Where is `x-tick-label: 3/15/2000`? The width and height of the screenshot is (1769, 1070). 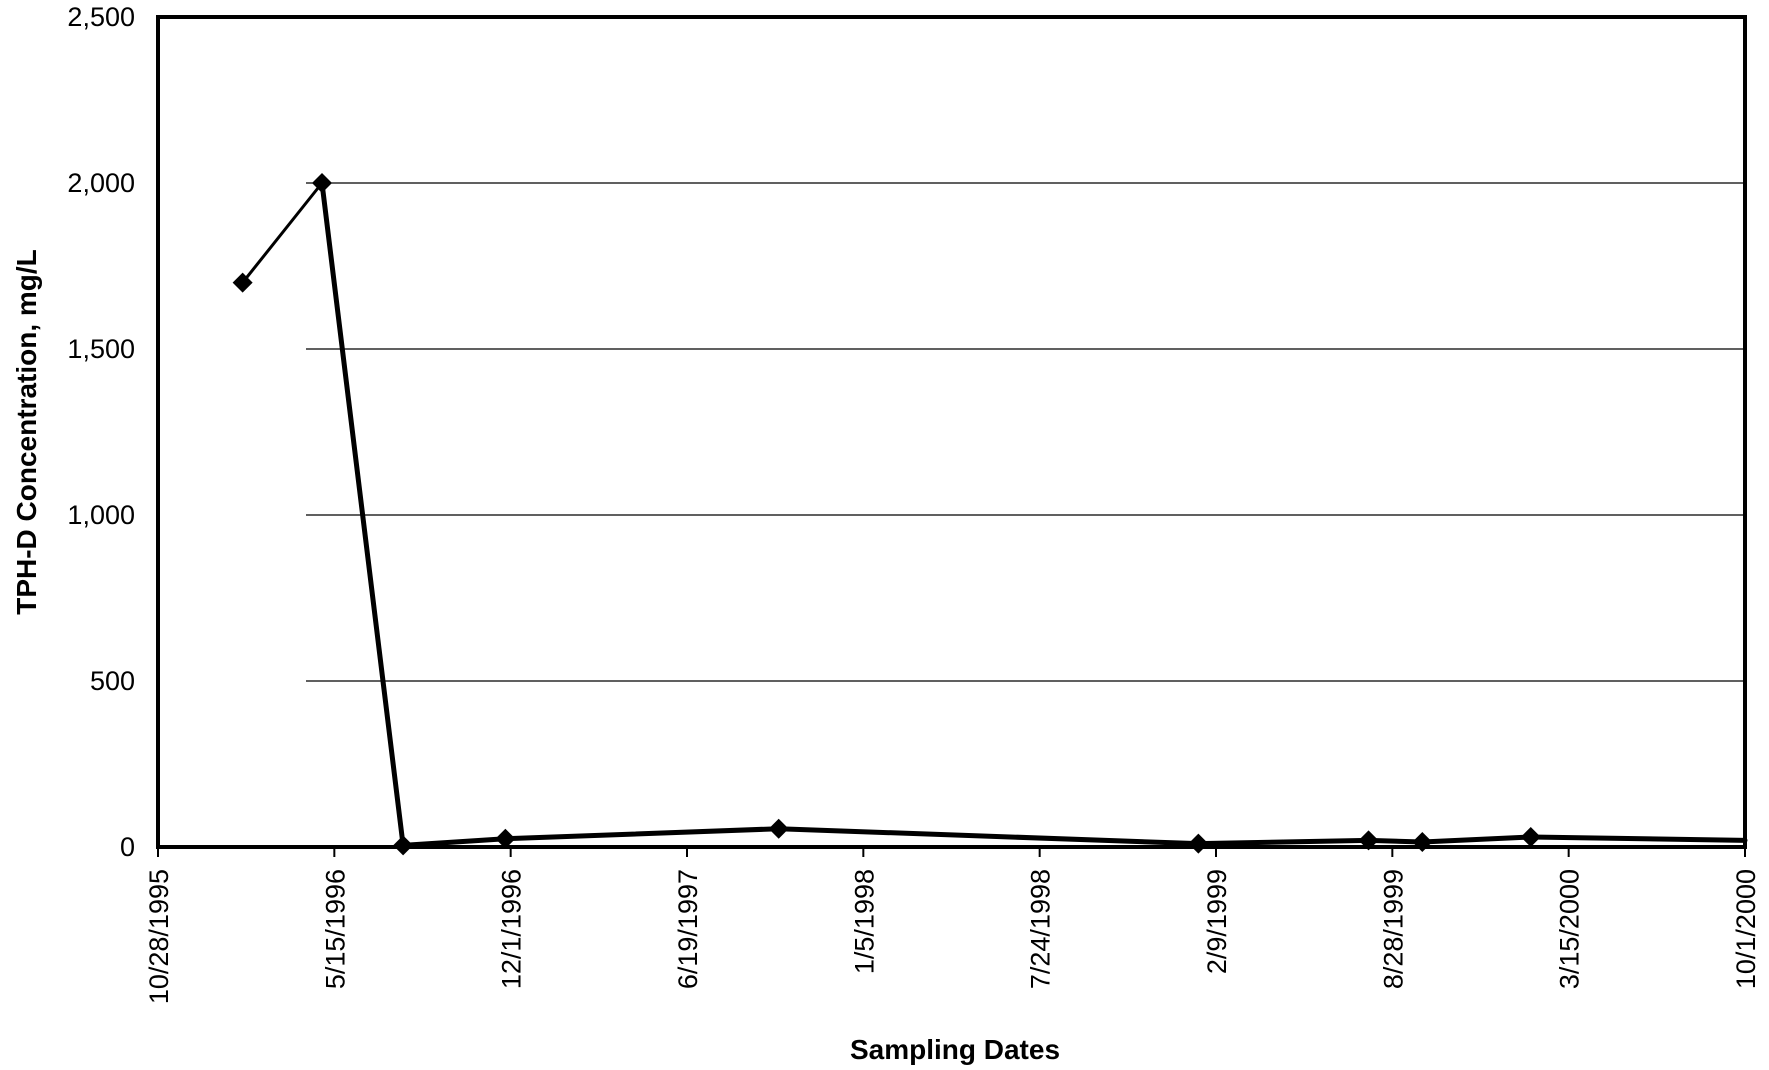 x-tick-label: 3/15/2000 is located at coordinates (1570, 929).